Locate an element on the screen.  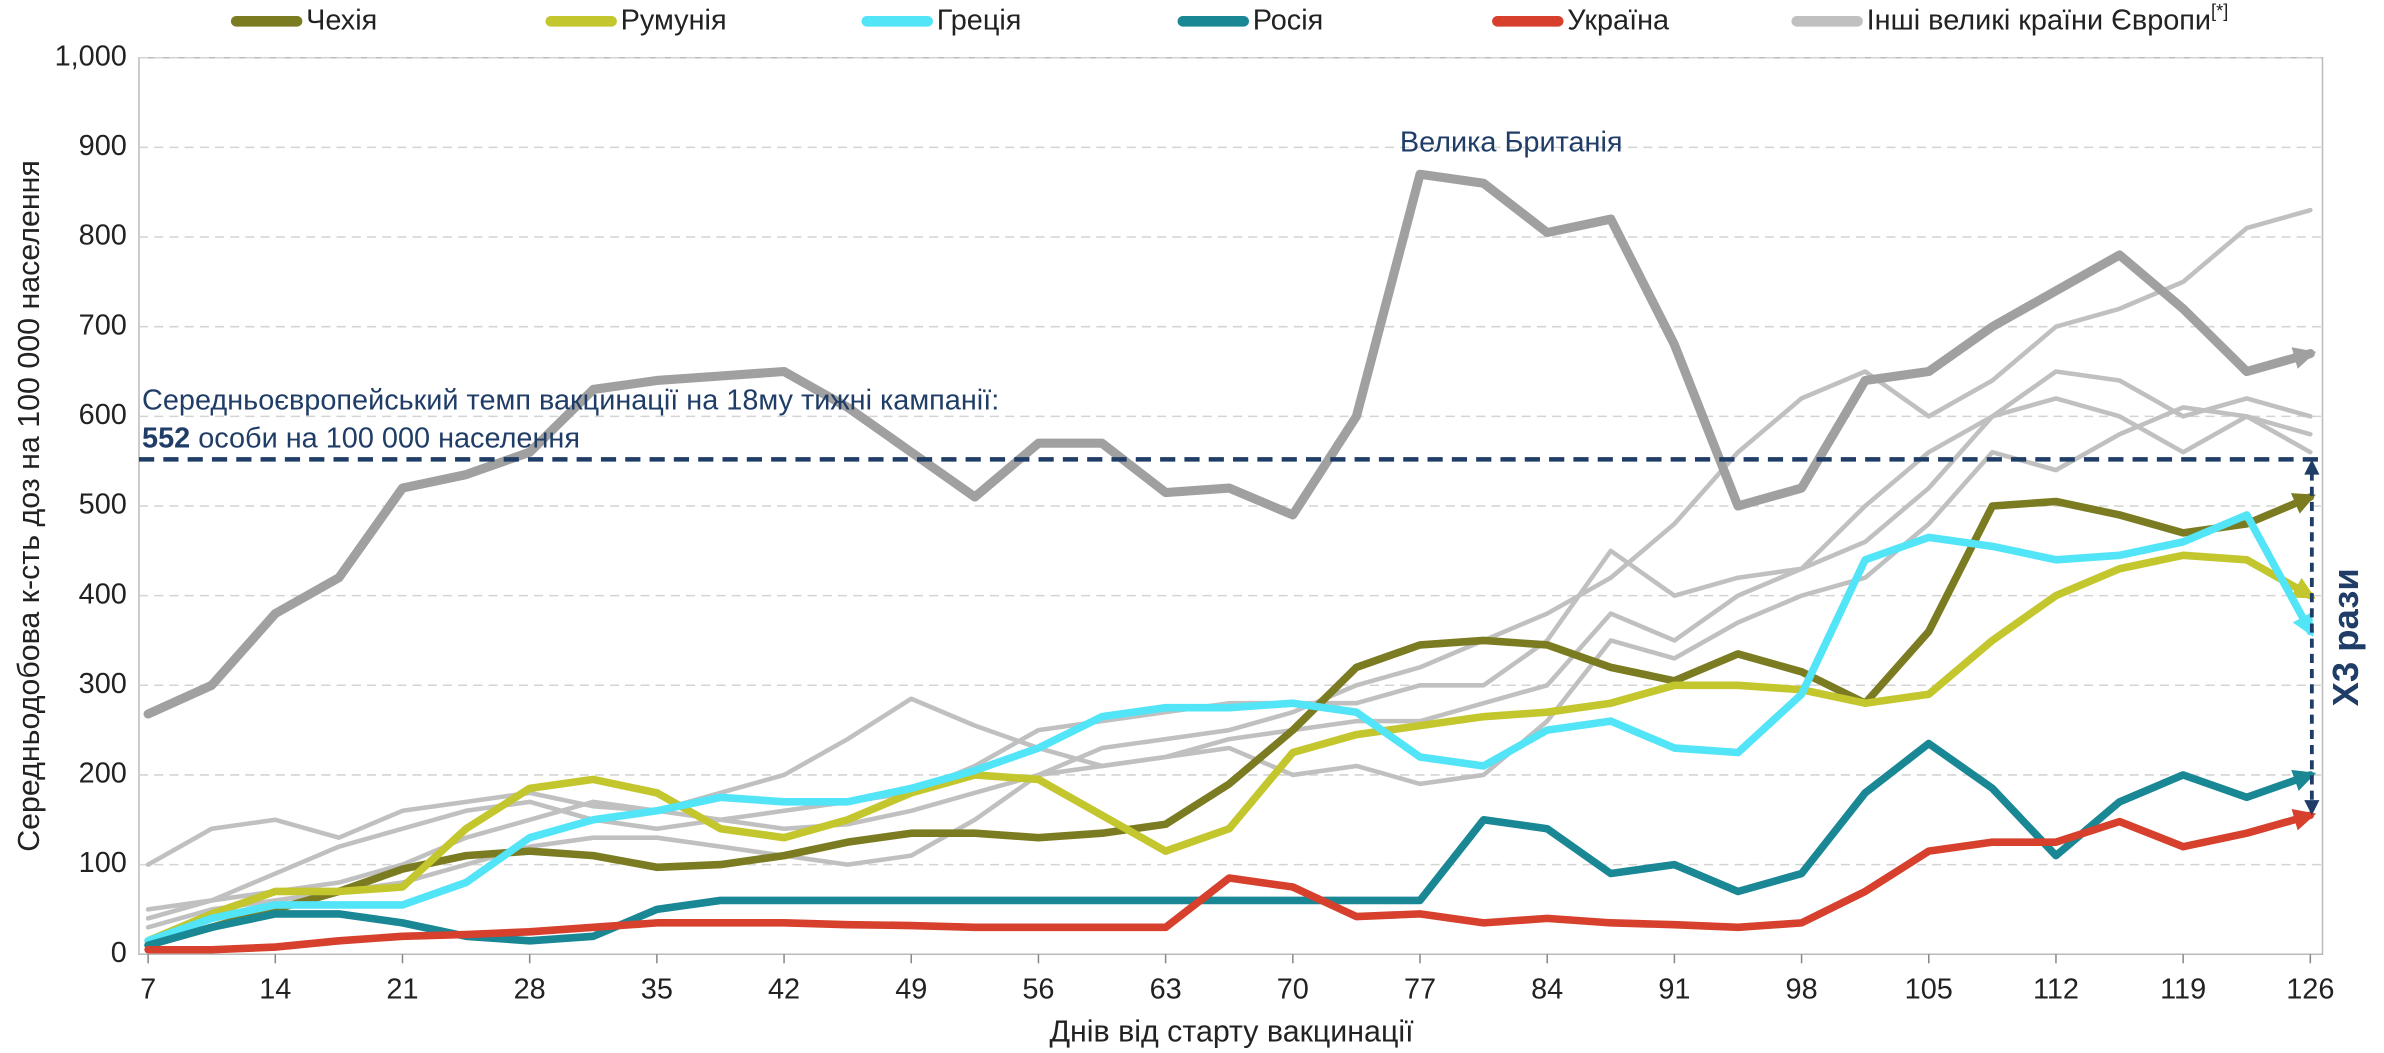
x-tick-label: 7 is located at coordinates (148, 989).